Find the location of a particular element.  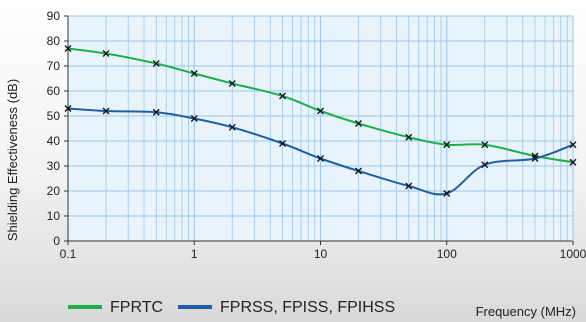

y-tick-label: 40 is located at coordinates (54, 141).